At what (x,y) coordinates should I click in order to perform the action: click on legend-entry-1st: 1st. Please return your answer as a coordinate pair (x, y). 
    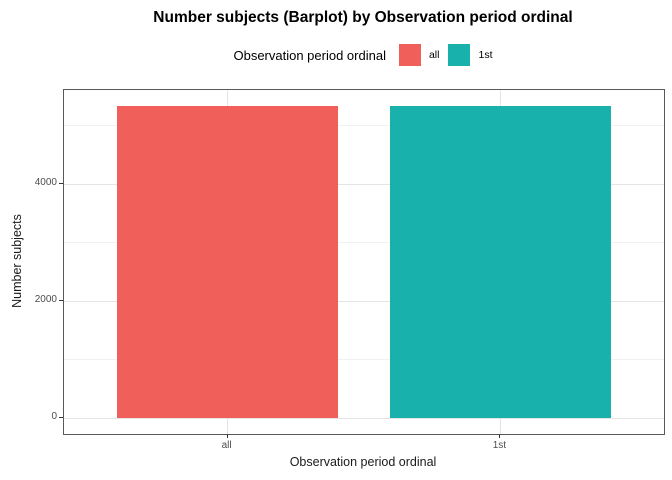
    Looking at the image, I should click on (470, 55).